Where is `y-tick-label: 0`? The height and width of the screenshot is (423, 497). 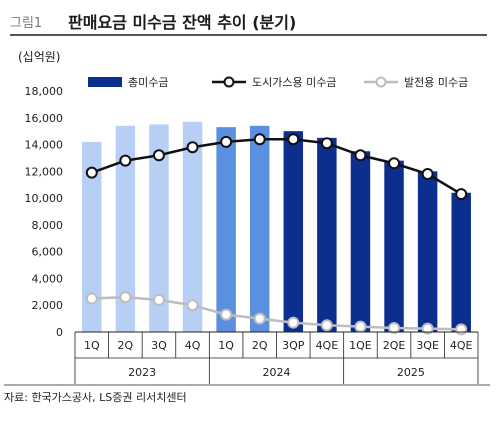 y-tick-label: 0 is located at coordinates (59, 332).